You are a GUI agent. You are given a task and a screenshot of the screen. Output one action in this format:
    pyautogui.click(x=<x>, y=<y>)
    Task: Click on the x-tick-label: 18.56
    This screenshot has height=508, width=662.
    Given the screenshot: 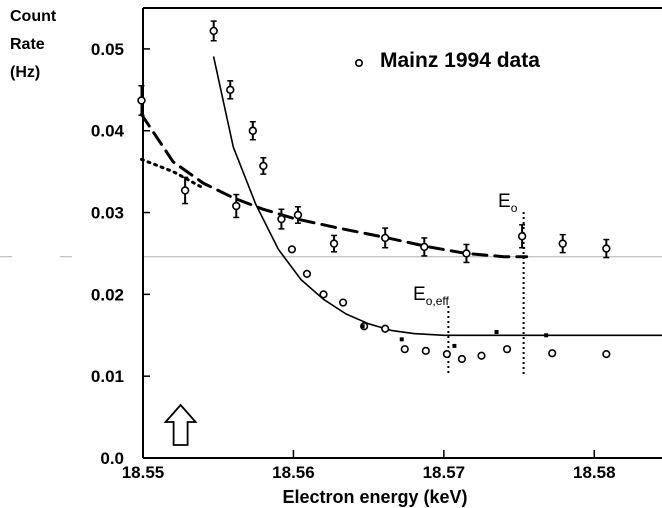 What is the action you would take?
    pyautogui.click(x=293, y=472)
    